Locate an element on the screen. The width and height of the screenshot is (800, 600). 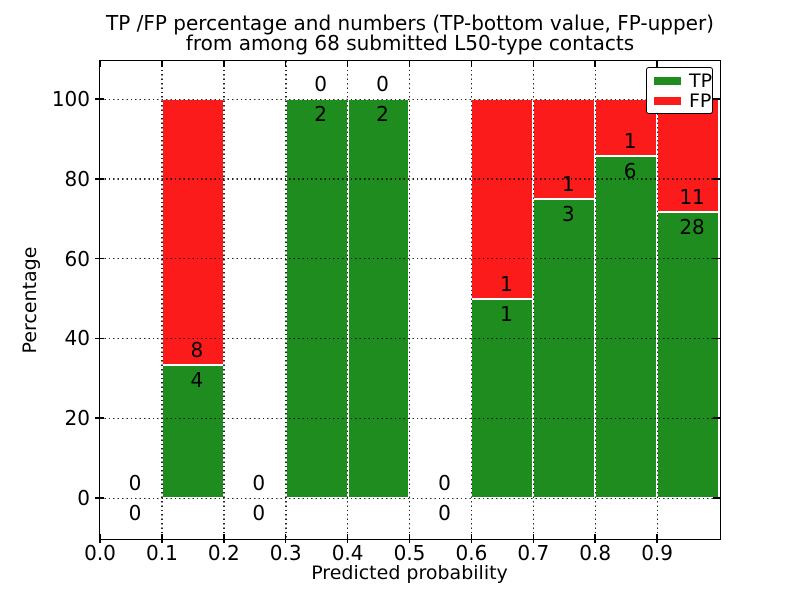
legend-row: TP is located at coordinates (679, 81).